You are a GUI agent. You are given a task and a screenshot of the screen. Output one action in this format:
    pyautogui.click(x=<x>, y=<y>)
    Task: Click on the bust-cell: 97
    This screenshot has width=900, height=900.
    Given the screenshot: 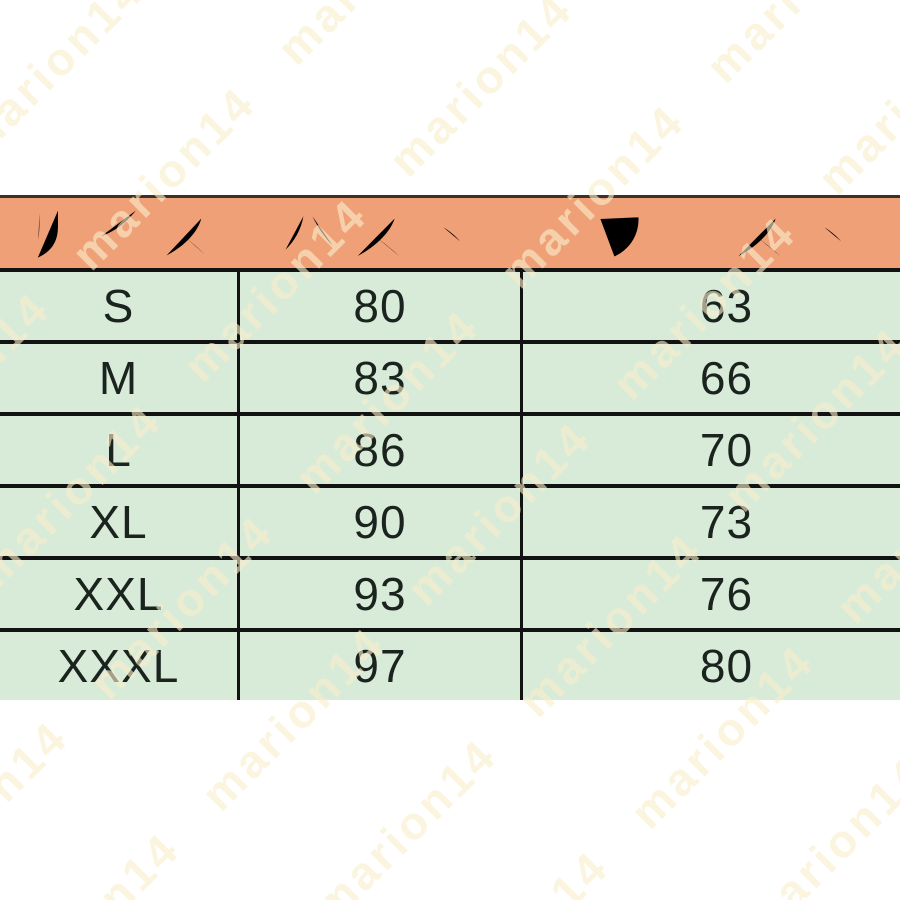 What is the action you would take?
    pyautogui.click(x=378, y=666)
    